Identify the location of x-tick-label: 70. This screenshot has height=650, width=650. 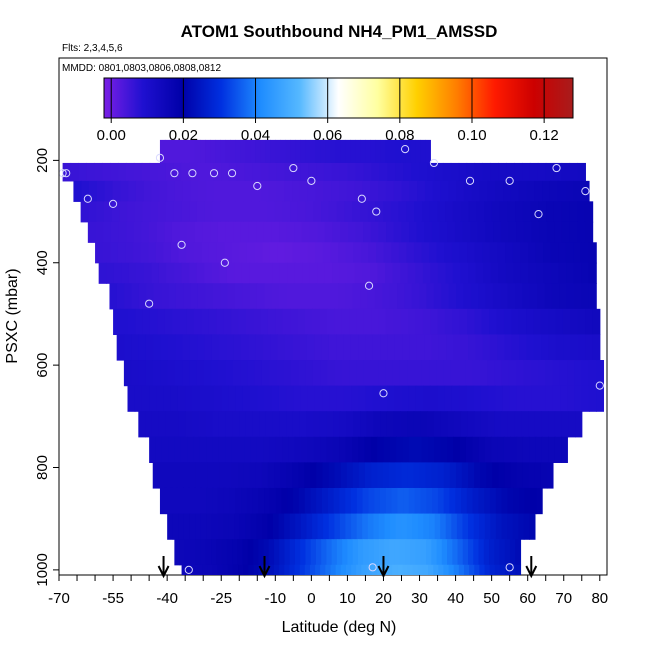
(563, 598).